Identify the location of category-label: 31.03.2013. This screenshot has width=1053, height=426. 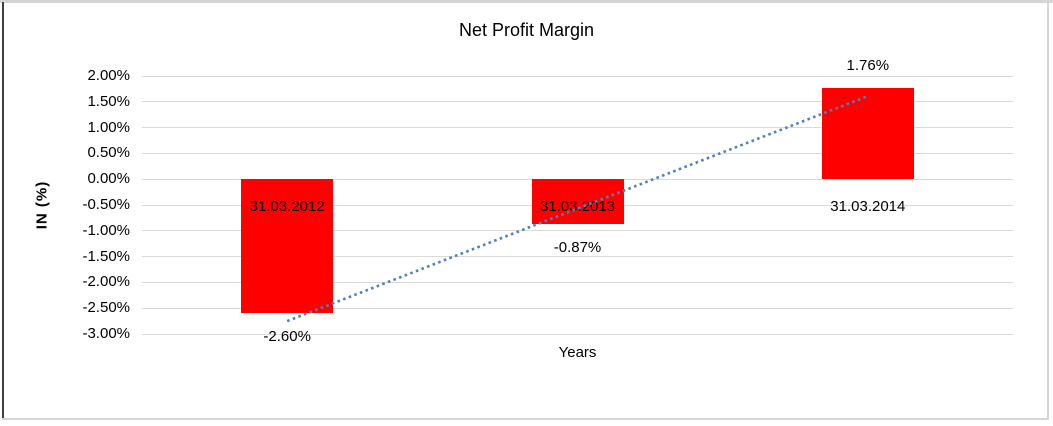
(577, 207).